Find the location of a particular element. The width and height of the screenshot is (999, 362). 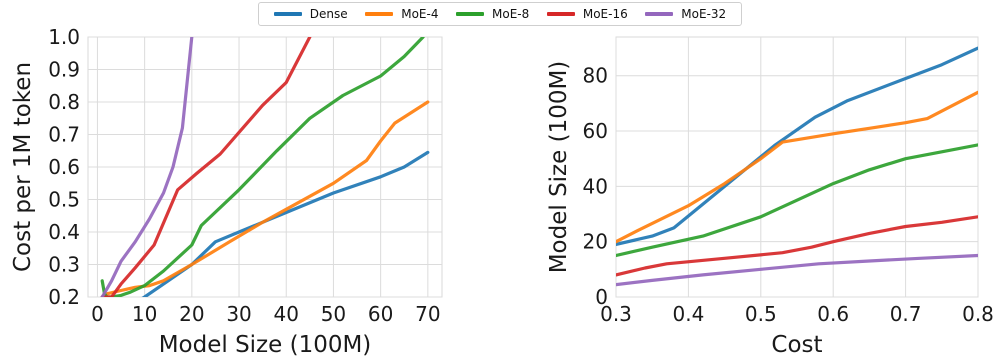

y-tick-label: 0.6 is located at coordinates (64, 167).